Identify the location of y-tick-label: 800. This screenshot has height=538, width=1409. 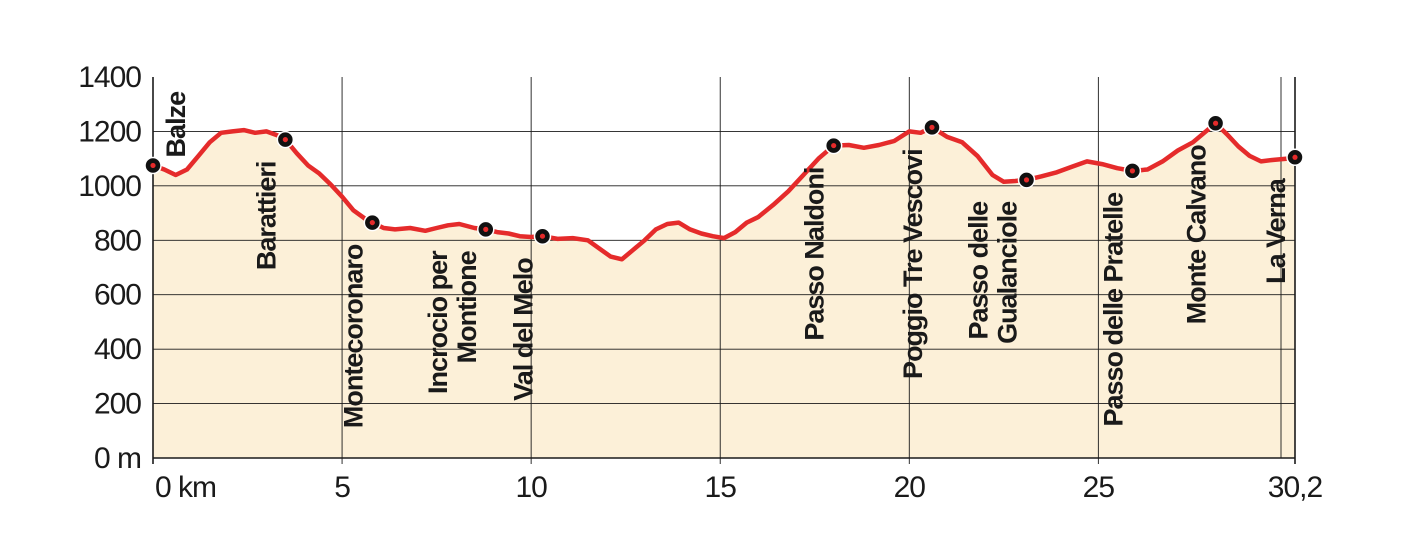
(117, 240).